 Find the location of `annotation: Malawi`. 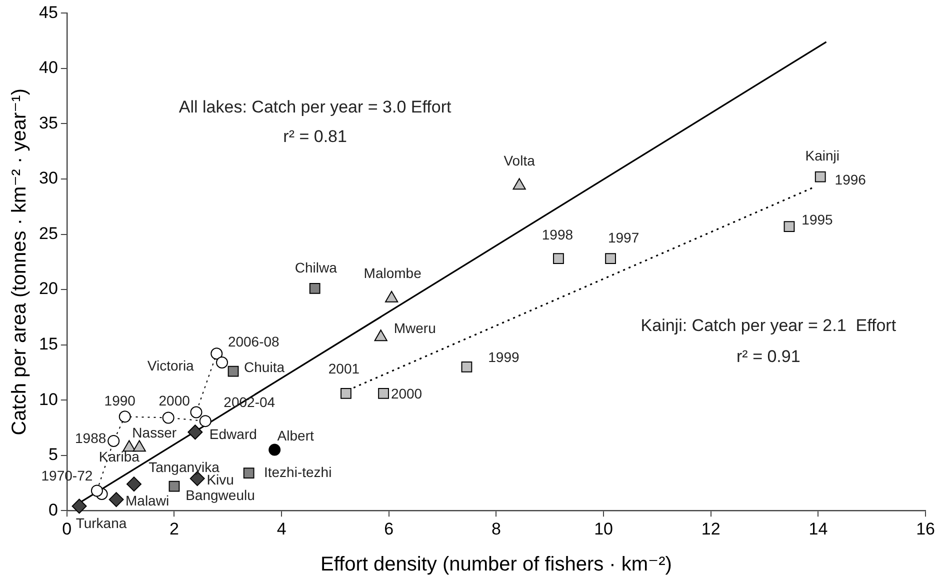

annotation: Malawi is located at coordinates (147, 500).